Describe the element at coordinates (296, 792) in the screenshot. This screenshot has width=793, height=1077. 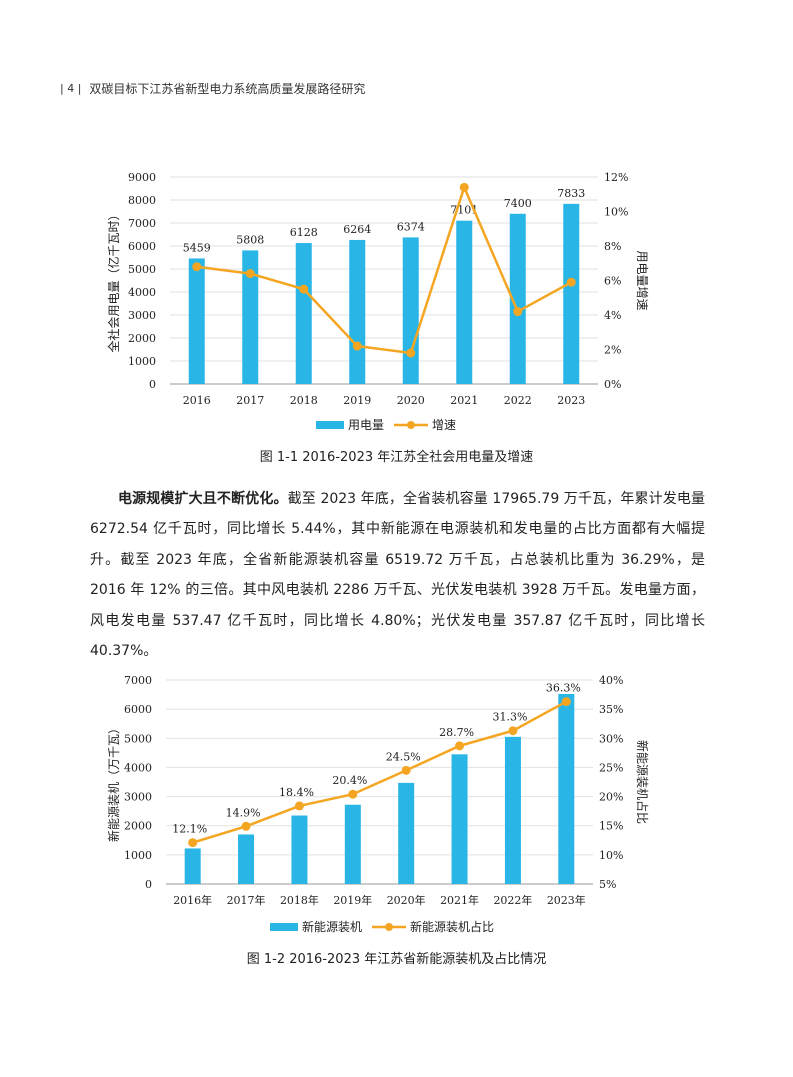
I see `line-data-label: 18.4%` at that location.